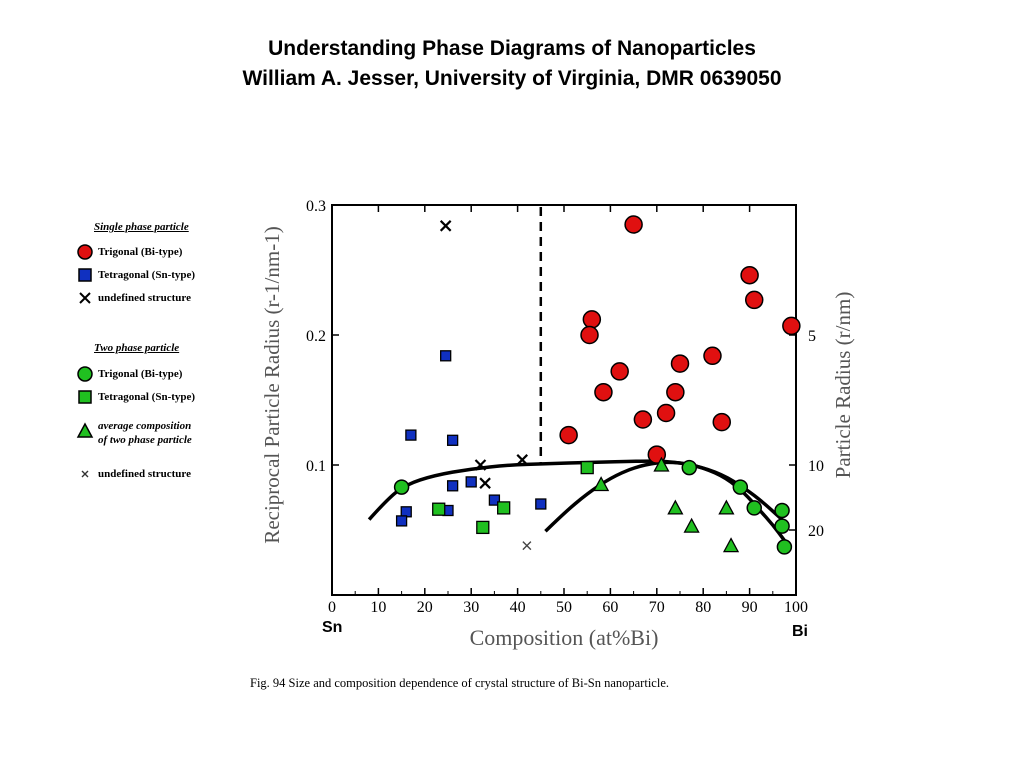 The width and height of the screenshot is (1024, 768). Describe the element at coordinates (145, 440) in the screenshot. I see `legend-label-line: of two phase particle` at that location.